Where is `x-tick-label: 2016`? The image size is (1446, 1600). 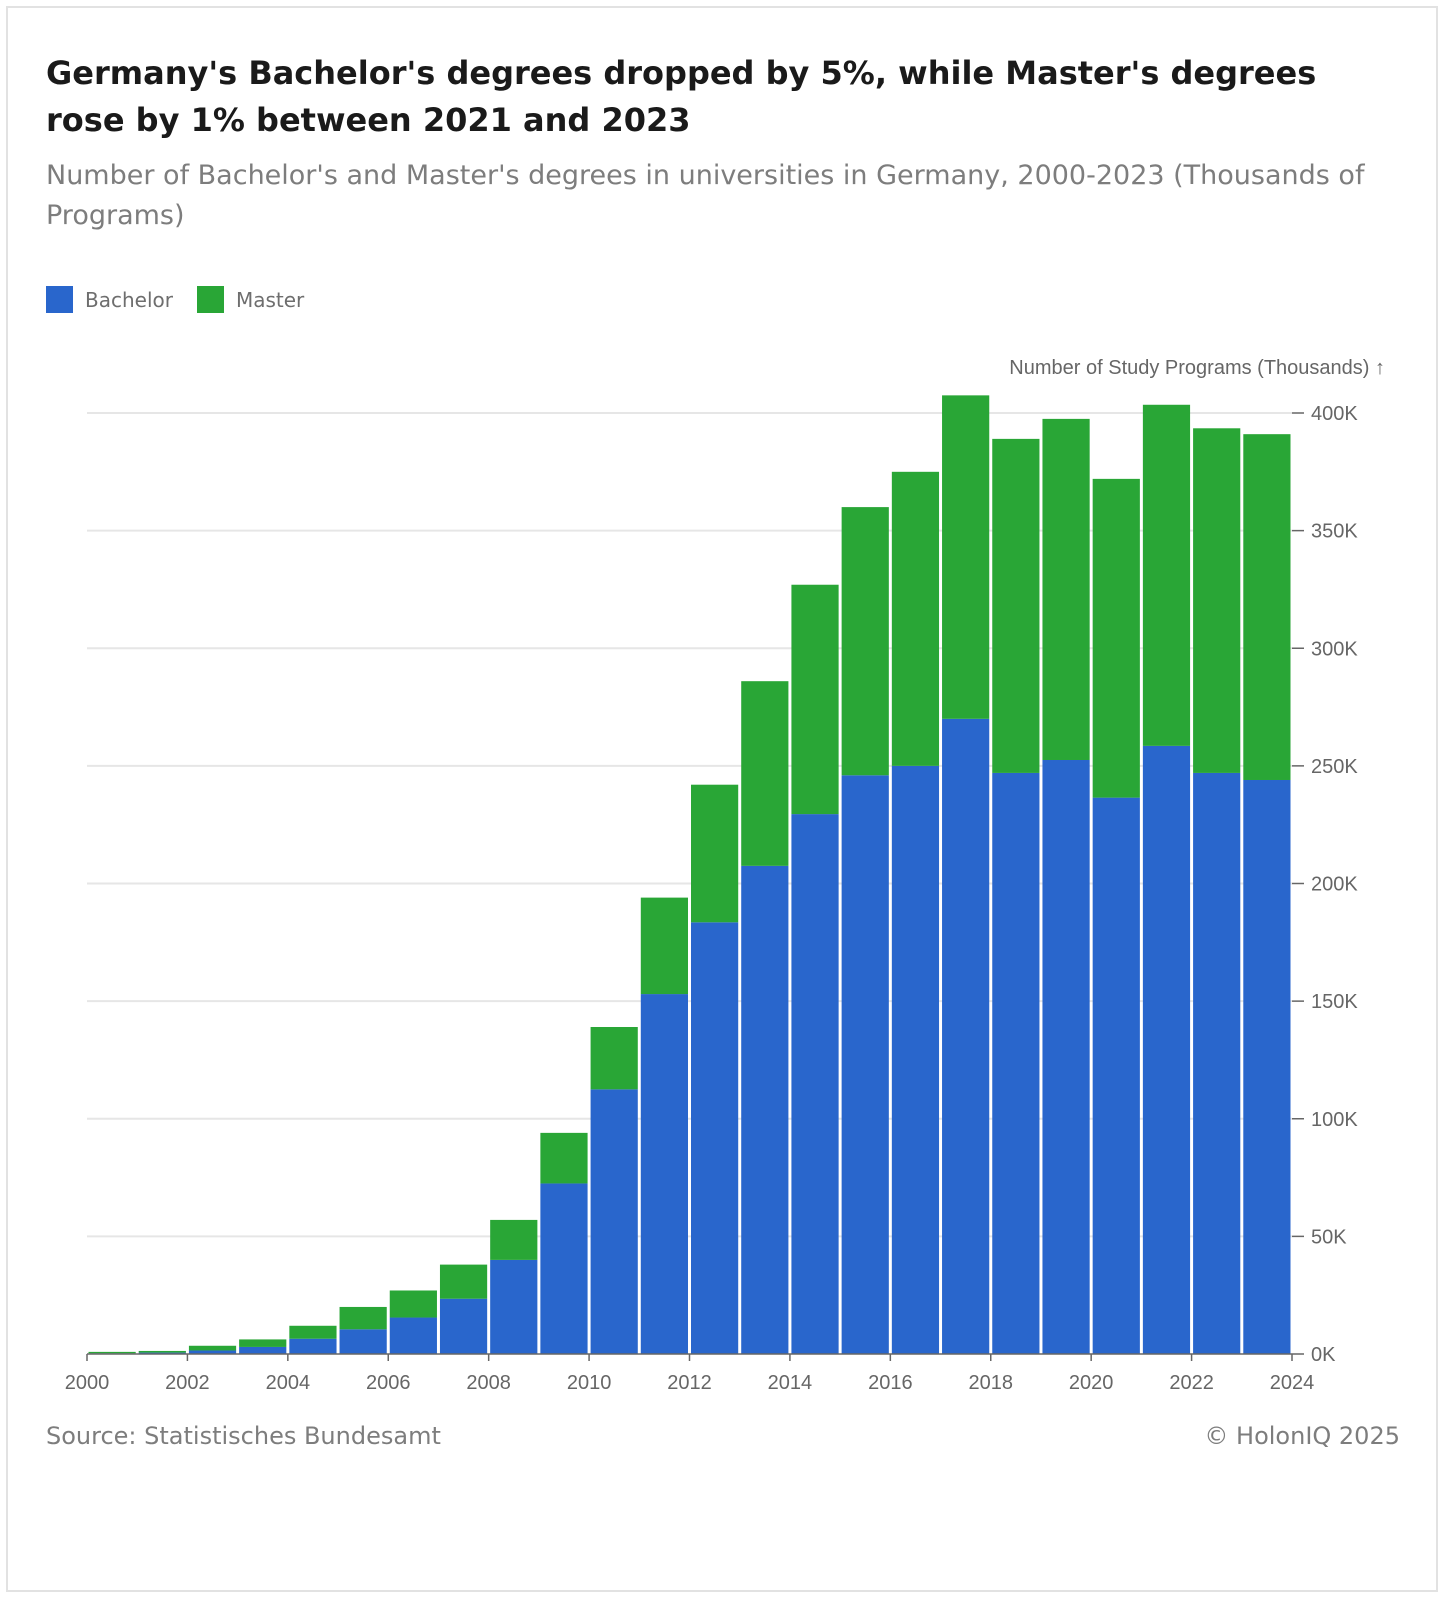 x-tick-label: 2016 is located at coordinates (890, 1383).